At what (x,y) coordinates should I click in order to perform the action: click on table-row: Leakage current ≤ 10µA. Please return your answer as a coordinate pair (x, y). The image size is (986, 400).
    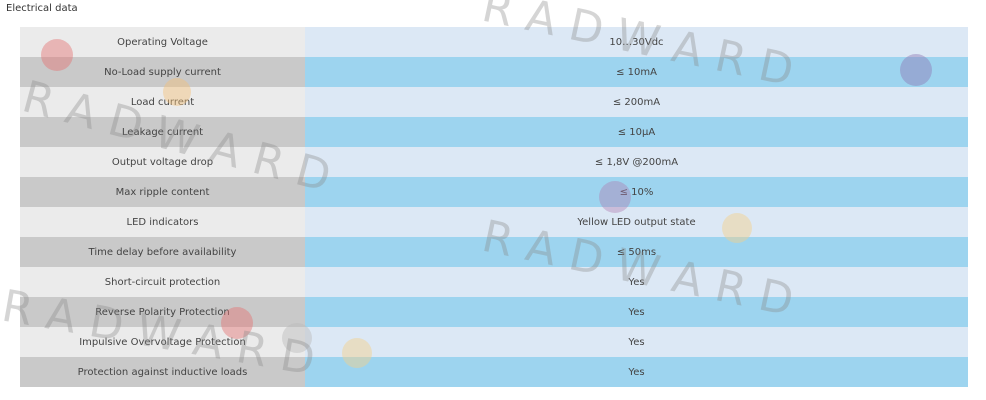
    Looking at the image, I should click on (494, 132).